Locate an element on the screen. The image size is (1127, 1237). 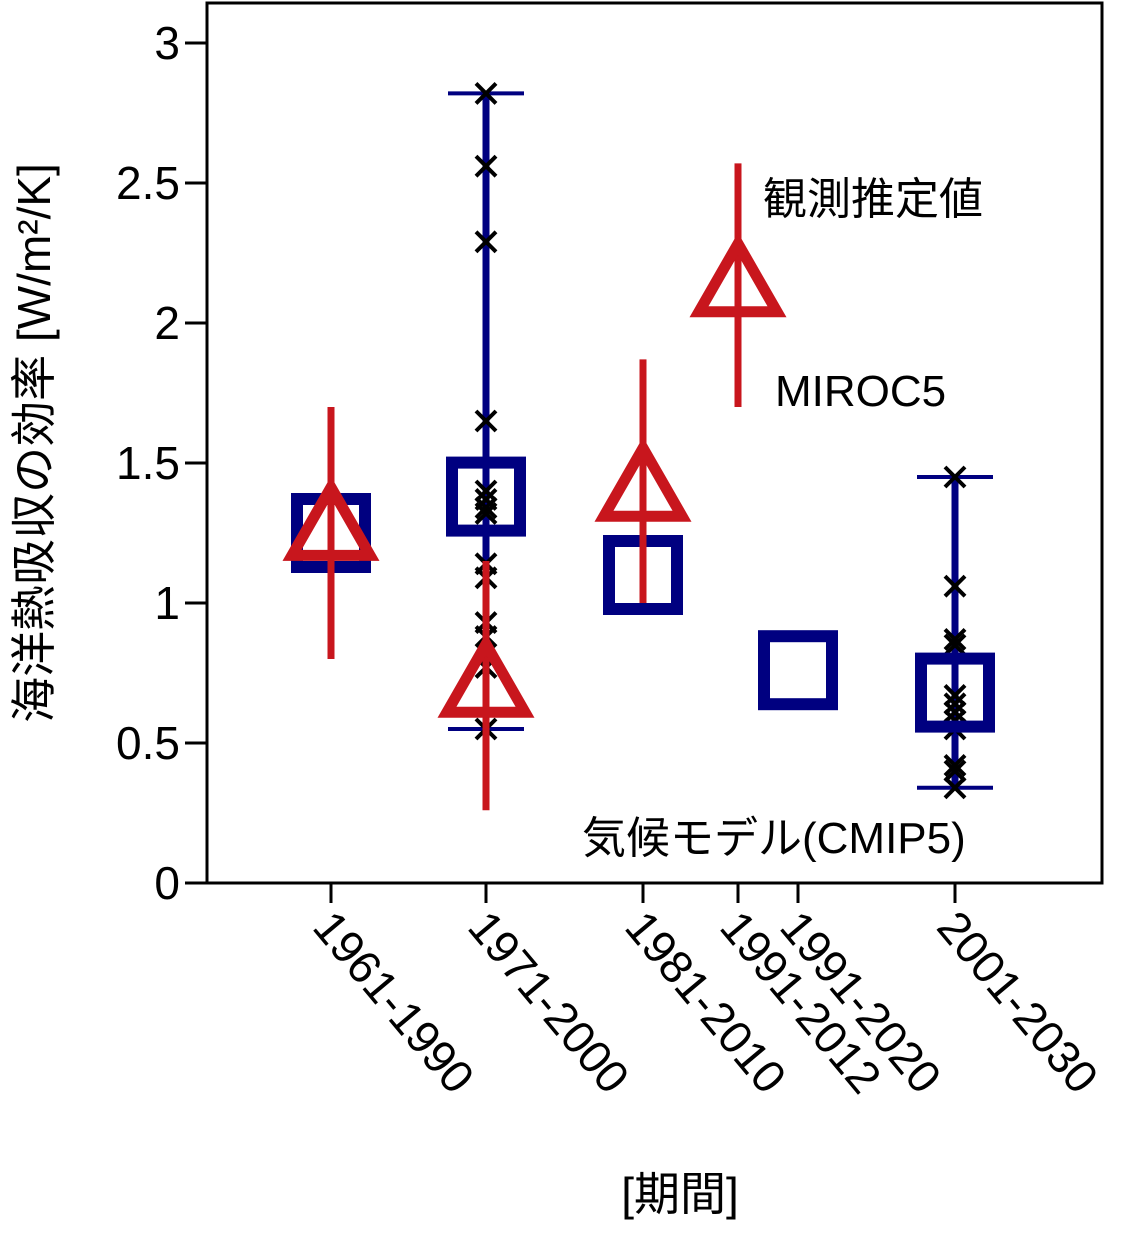
y-tick-label: 1 is located at coordinates (167, 603).